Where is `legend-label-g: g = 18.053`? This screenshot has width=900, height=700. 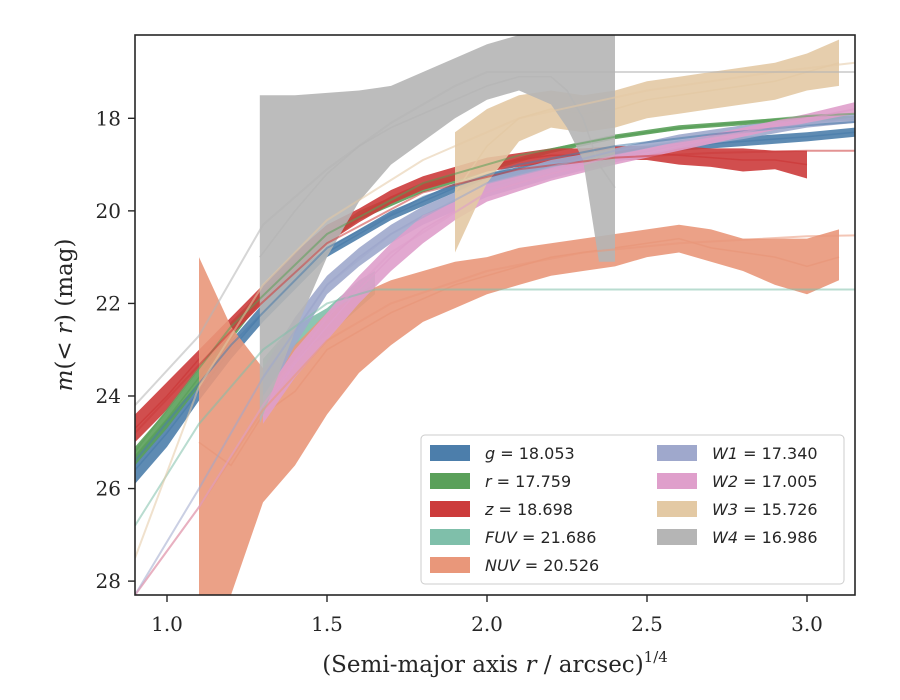
legend-label-g: g = 18.053 is located at coordinates (530, 453).